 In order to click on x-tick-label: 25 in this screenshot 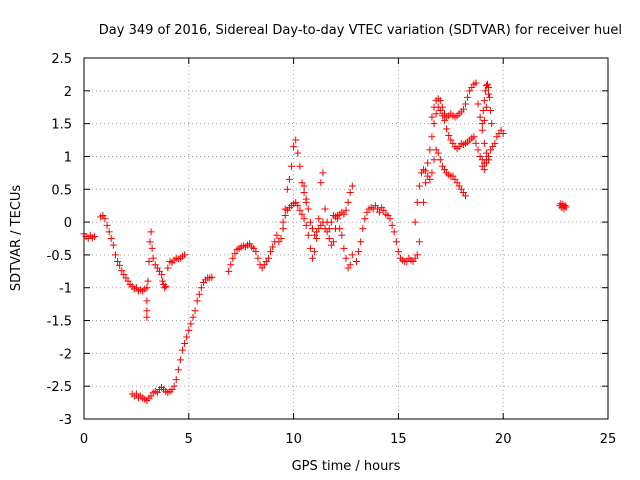, I will do `click(608, 439)`.